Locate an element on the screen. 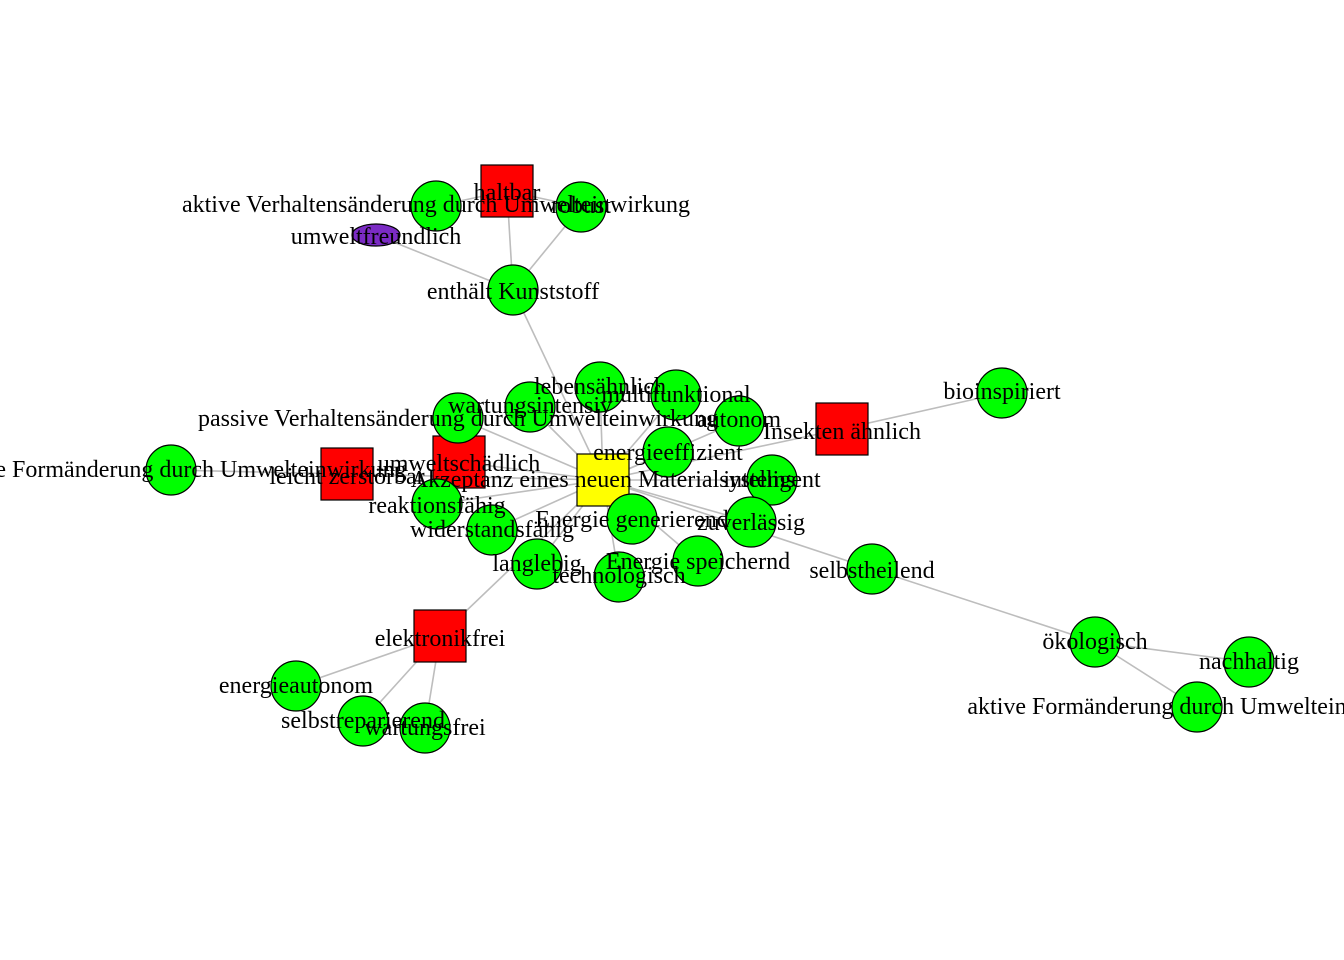  edge-oekologisch-nachhaltig is located at coordinates (1172, 652).